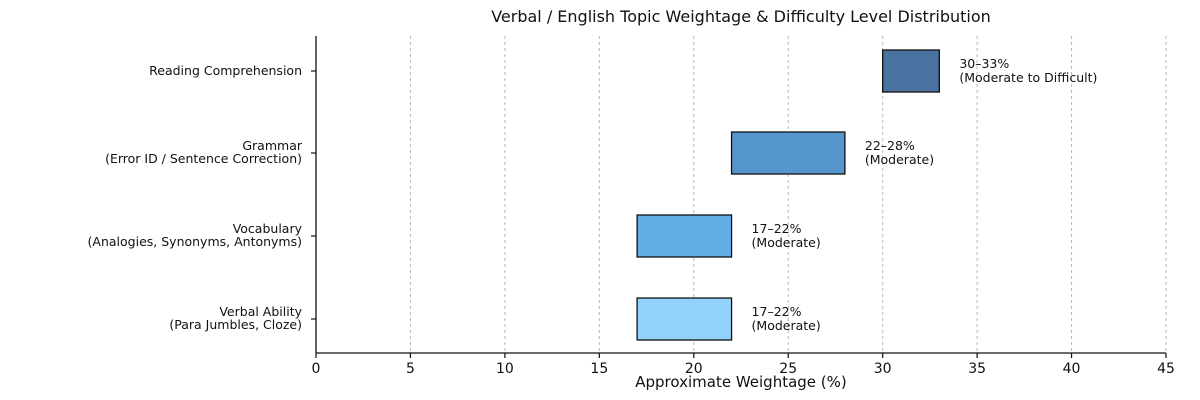 The image size is (1200, 400). What do you see at coordinates (1072, 369) in the screenshot?
I see `x-tick-label: 40` at bounding box center [1072, 369].